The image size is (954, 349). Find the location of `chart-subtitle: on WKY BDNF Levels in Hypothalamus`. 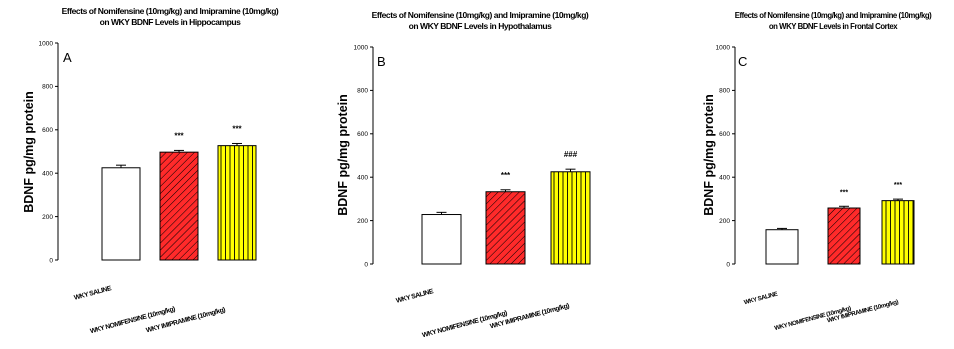

chart-subtitle: on WKY BDNF Levels in Hypothalamus is located at coordinates (480, 26).